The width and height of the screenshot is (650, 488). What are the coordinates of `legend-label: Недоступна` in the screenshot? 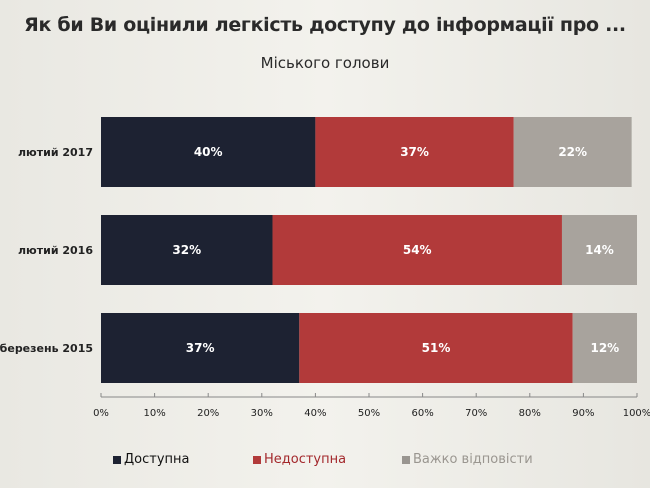 It's located at (305, 459).